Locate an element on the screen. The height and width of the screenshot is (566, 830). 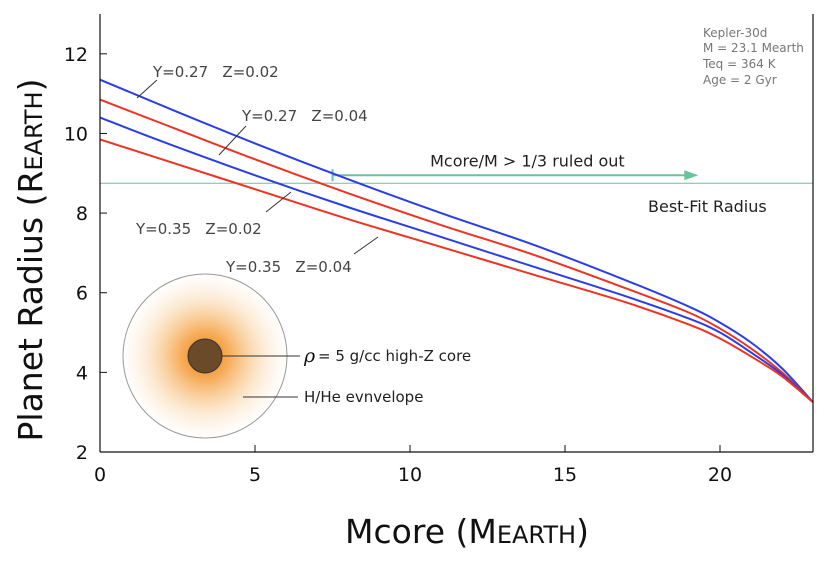
curve-label-1: Y=0.27 Z=0.02 is located at coordinates (215, 72).